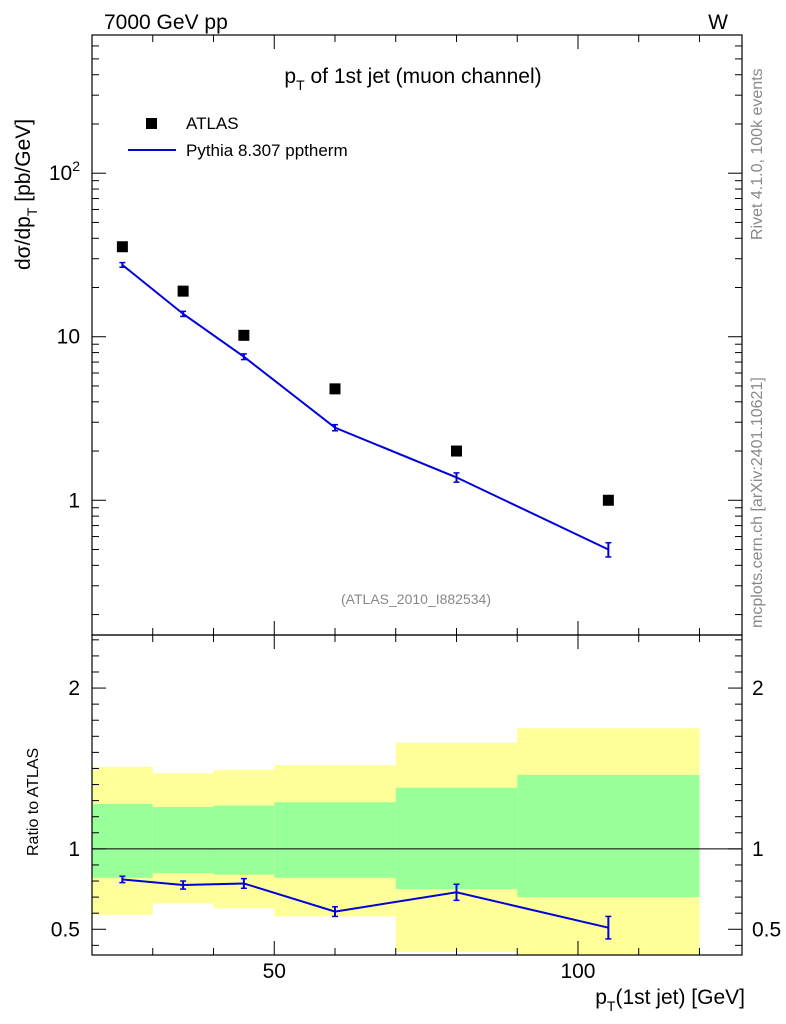 This screenshot has width=786, height=1024. I want to click on ratio-tick-label-left: 2, so click(74, 688).